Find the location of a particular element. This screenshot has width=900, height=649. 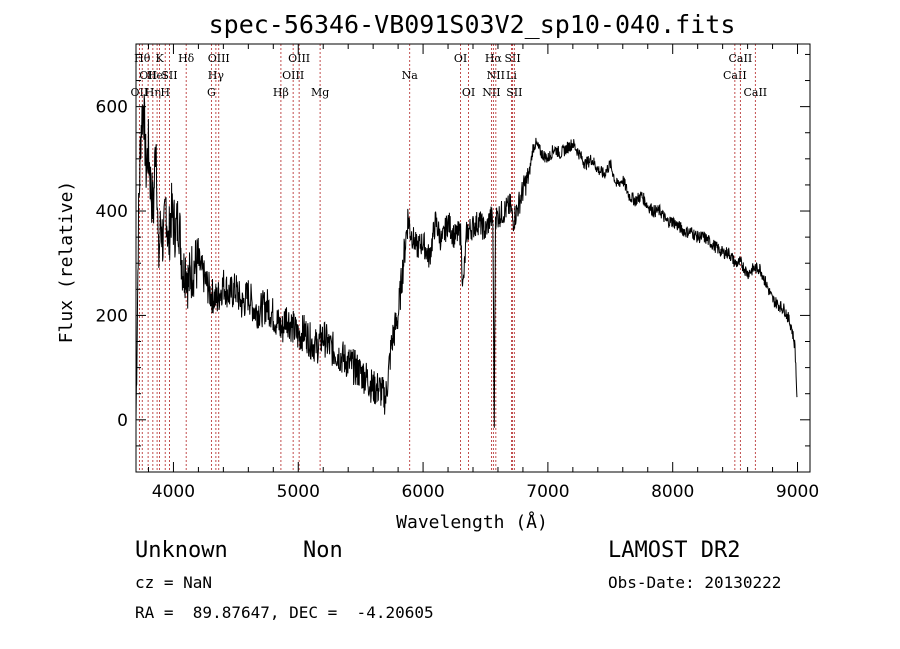

line-label: G is located at coordinates (211, 92).